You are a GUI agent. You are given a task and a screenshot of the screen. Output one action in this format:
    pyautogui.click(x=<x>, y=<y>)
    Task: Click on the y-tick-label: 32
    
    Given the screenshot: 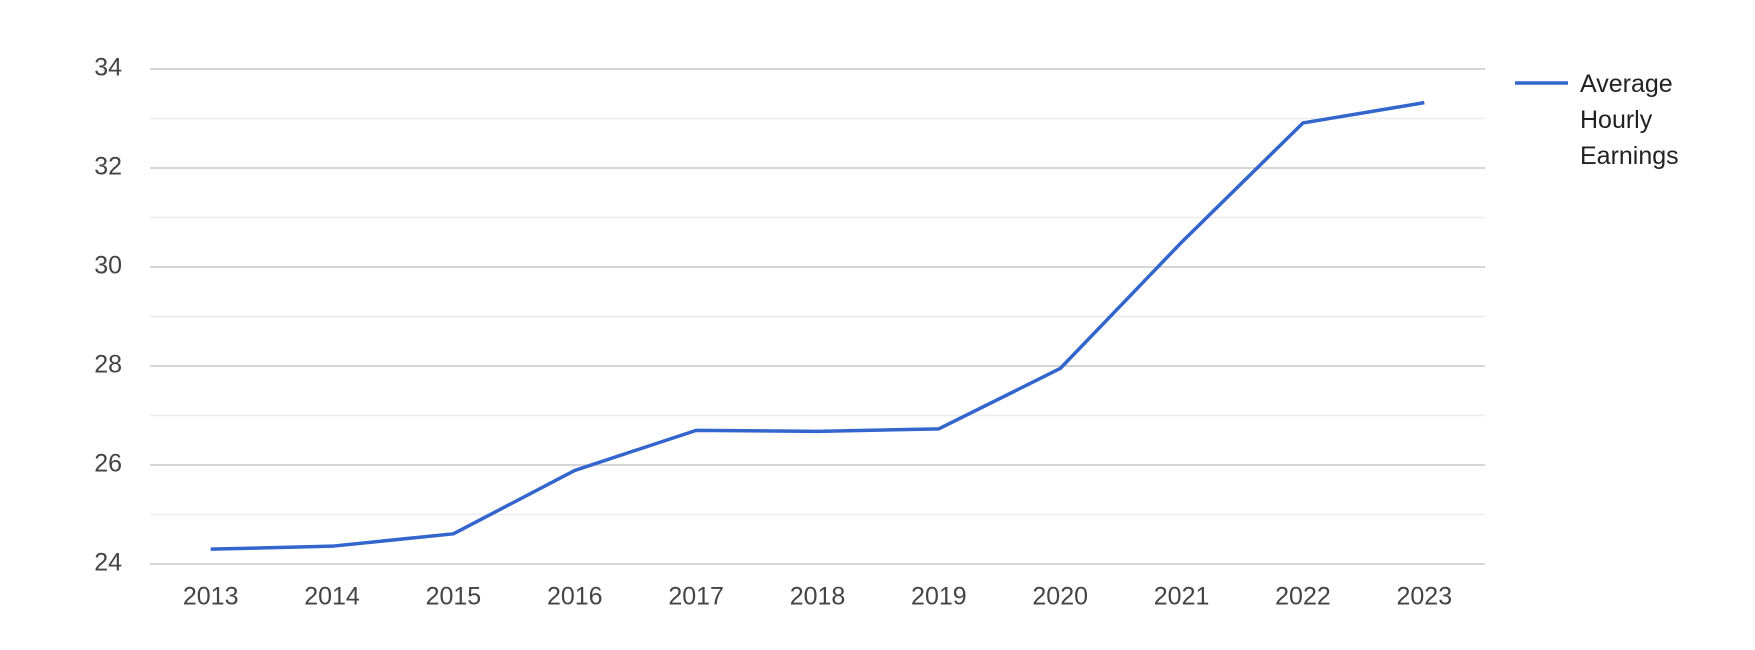 What is the action you would take?
    pyautogui.click(x=108, y=167)
    